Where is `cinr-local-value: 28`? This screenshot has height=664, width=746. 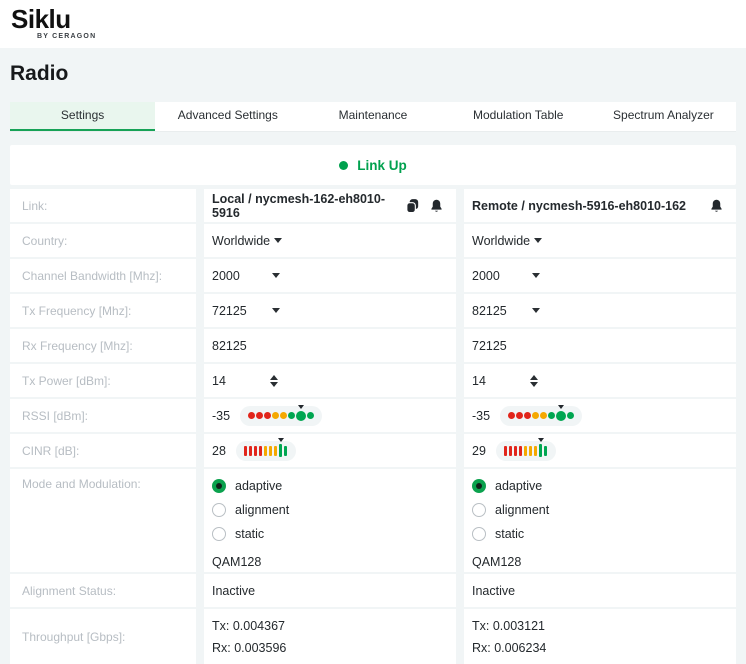
cinr-local-value: 28 is located at coordinates (219, 450).